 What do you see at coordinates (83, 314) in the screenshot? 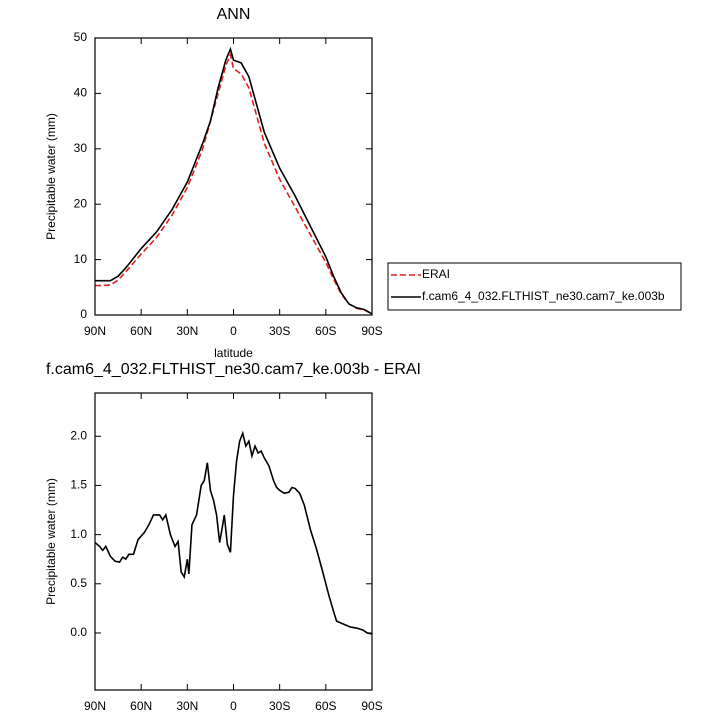
I see `y-tick-label: 0` at bounding box center [83, 314].